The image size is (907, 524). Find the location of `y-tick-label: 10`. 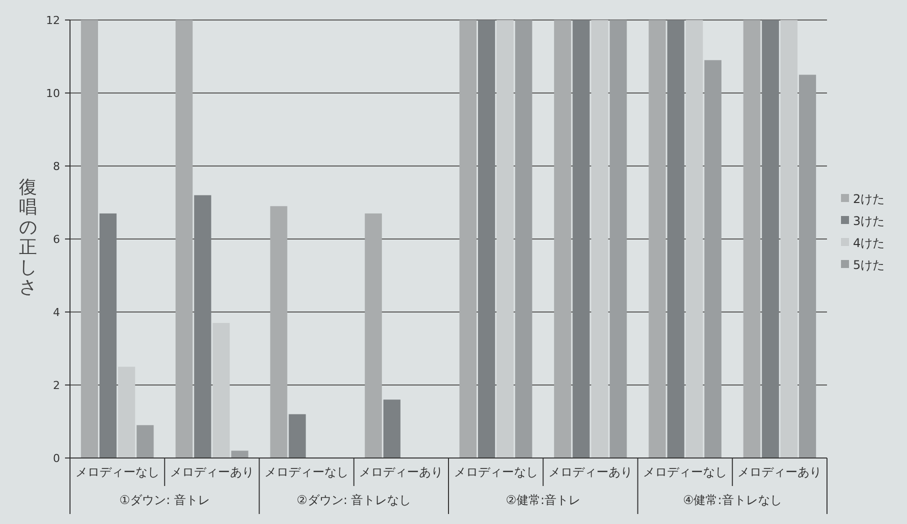

y-tick-label: 10 is located at coordinates (53, 93).